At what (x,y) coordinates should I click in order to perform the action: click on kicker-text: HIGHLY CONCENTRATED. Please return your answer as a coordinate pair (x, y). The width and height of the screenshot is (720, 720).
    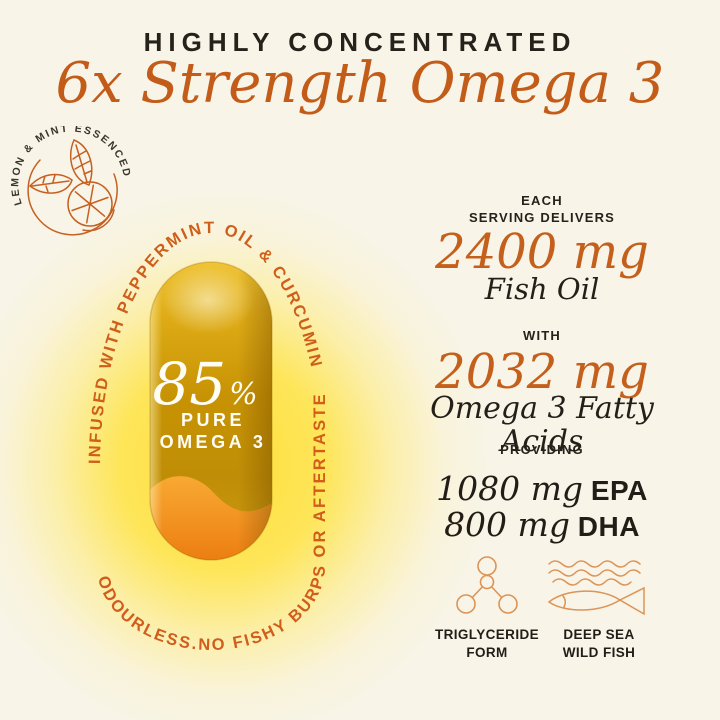
    Looking at the image, I should click on (360, 42).